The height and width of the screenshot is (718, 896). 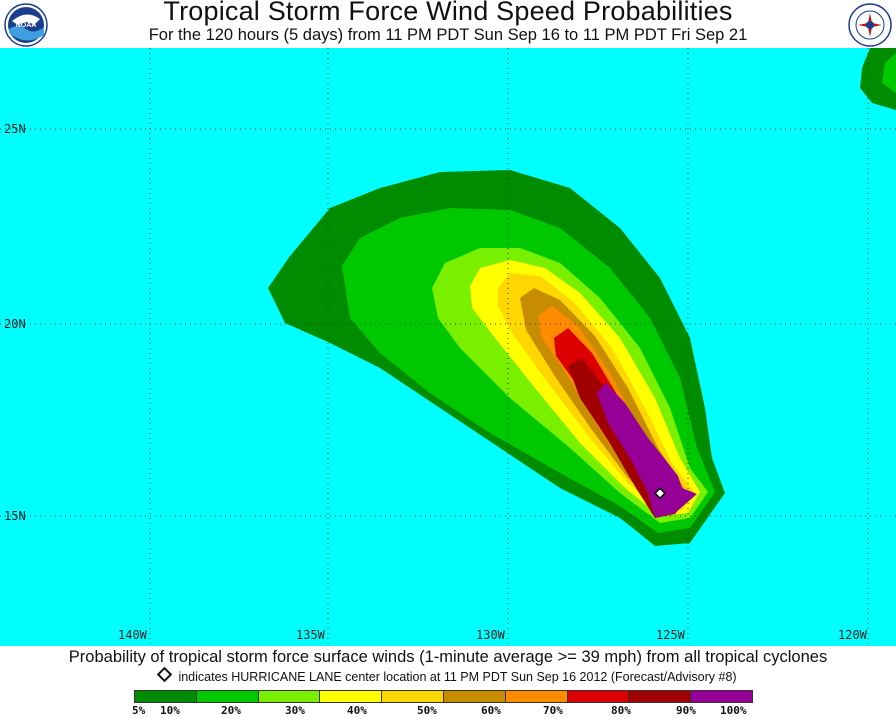 I want to click on lat-label-15n: 15N, so click(x=15, y=516).